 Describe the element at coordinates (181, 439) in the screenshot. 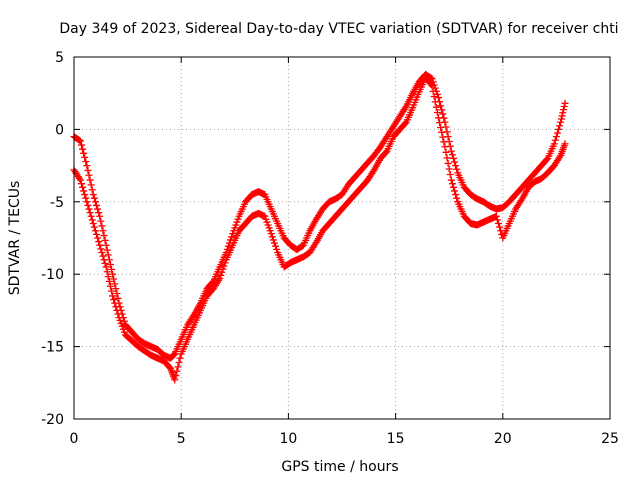

I see `x-tick-label: 5` at that location.